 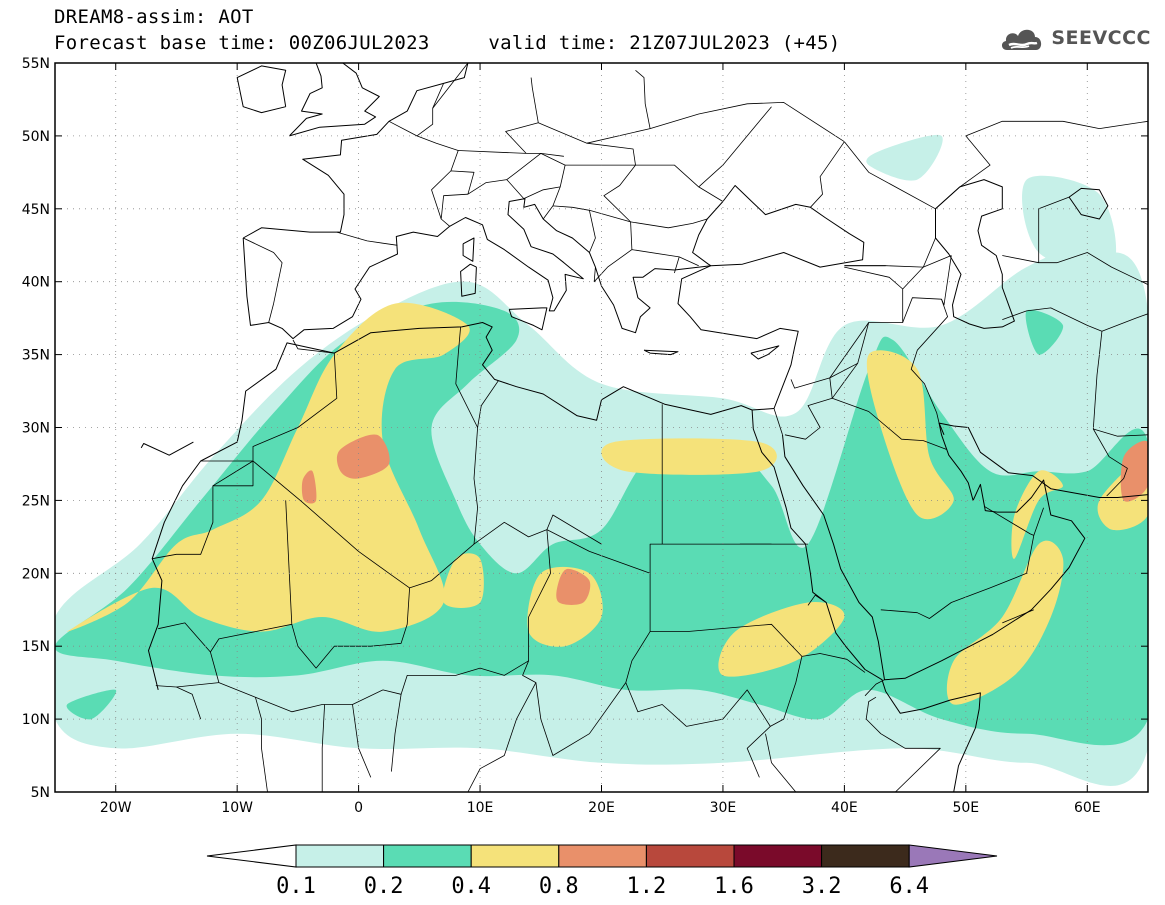 What do you see at coordinates (40, 793) in the screenshot?
I see `lat-tick-label: 5N` at bounding box center [40, 793].